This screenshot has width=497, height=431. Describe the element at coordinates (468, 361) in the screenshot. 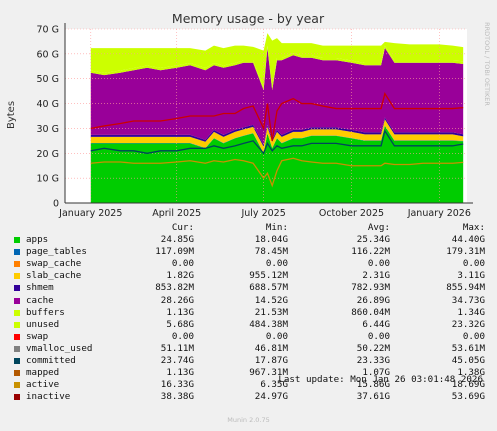

I see `legend-max-value: 45.05G` at that location.